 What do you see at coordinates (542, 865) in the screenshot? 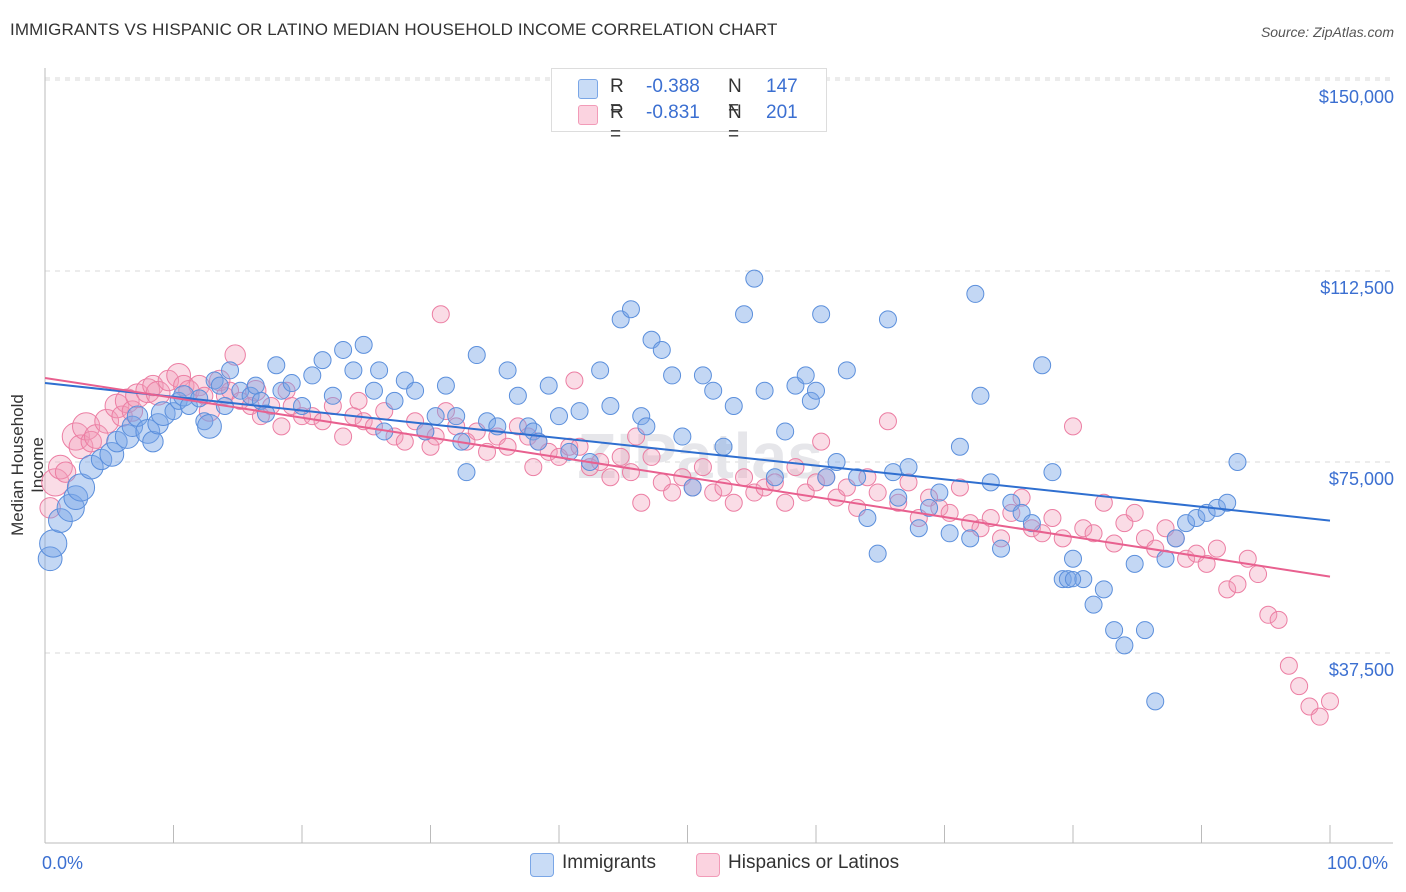
I see `bottom-legend-swatch-blue` at bounding box center [542, 865].